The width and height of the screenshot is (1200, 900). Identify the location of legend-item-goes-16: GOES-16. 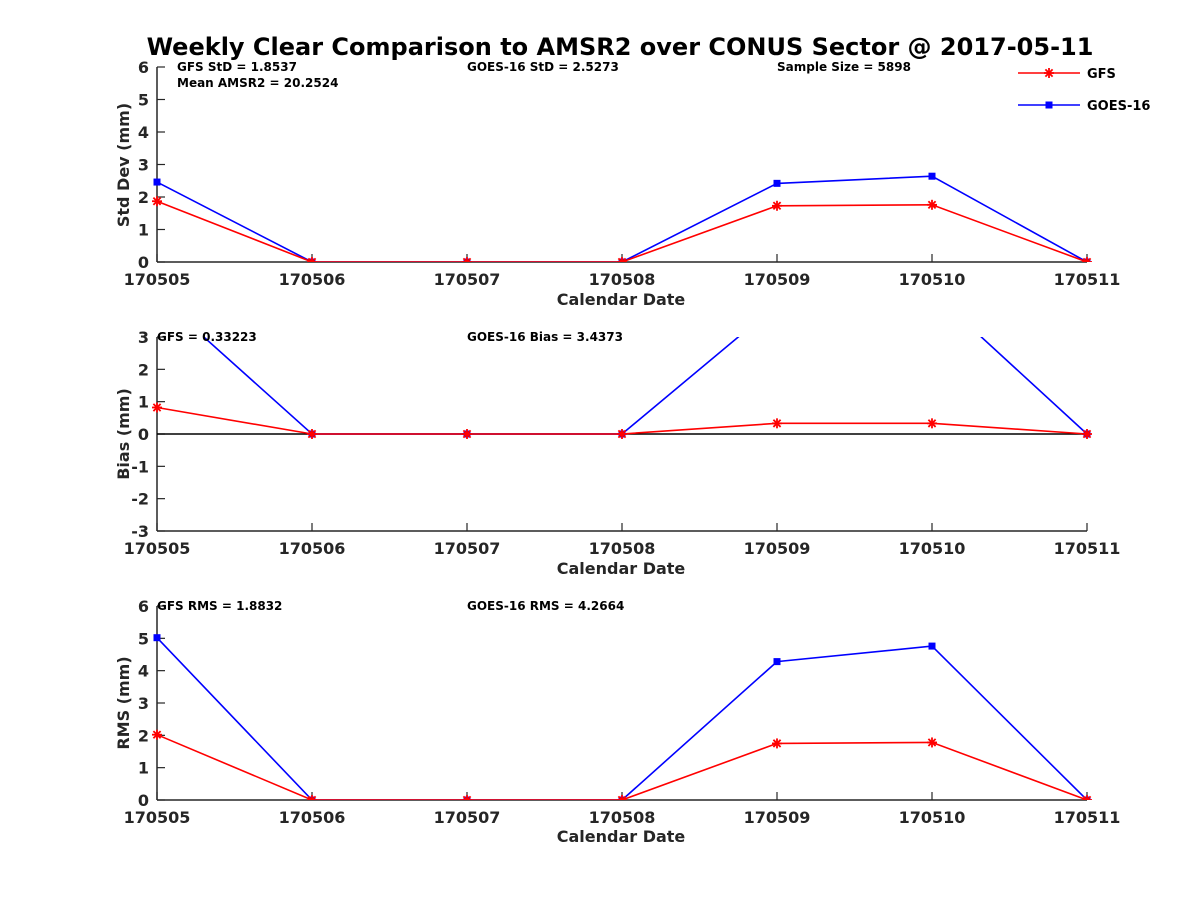
(1084, 106).